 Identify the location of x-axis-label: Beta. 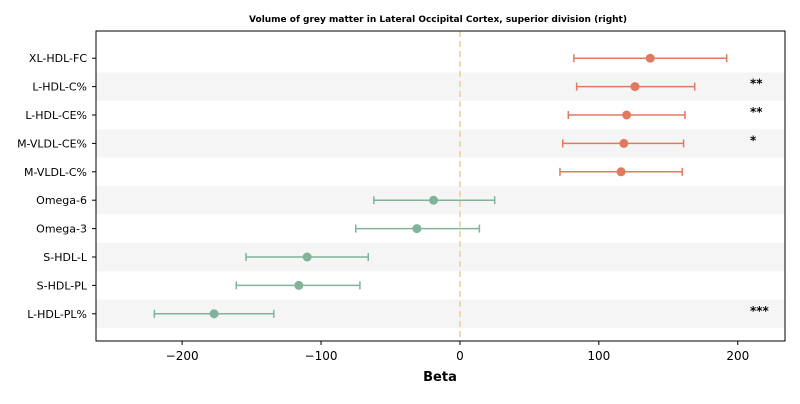
(440, 377).